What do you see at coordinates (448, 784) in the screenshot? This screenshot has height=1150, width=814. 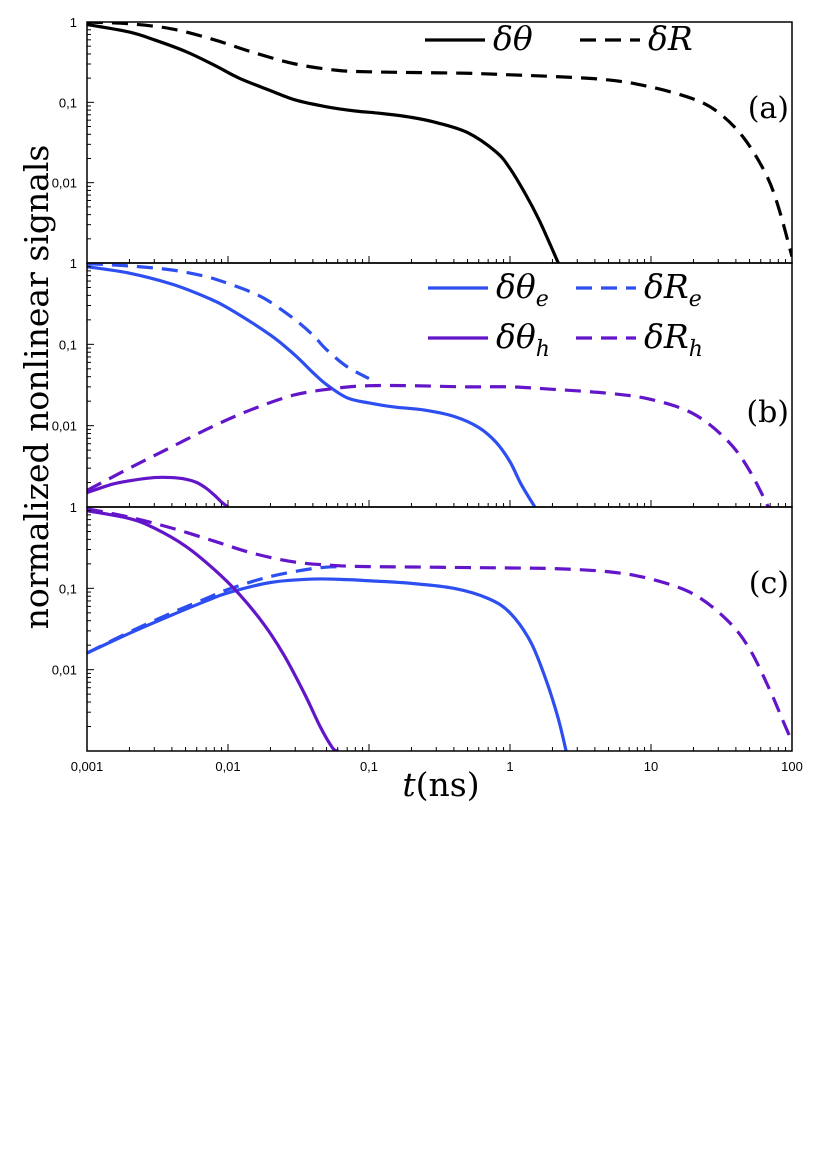 I see `x-axis-title-unit: (ns)` at bounding box center [448, 784].